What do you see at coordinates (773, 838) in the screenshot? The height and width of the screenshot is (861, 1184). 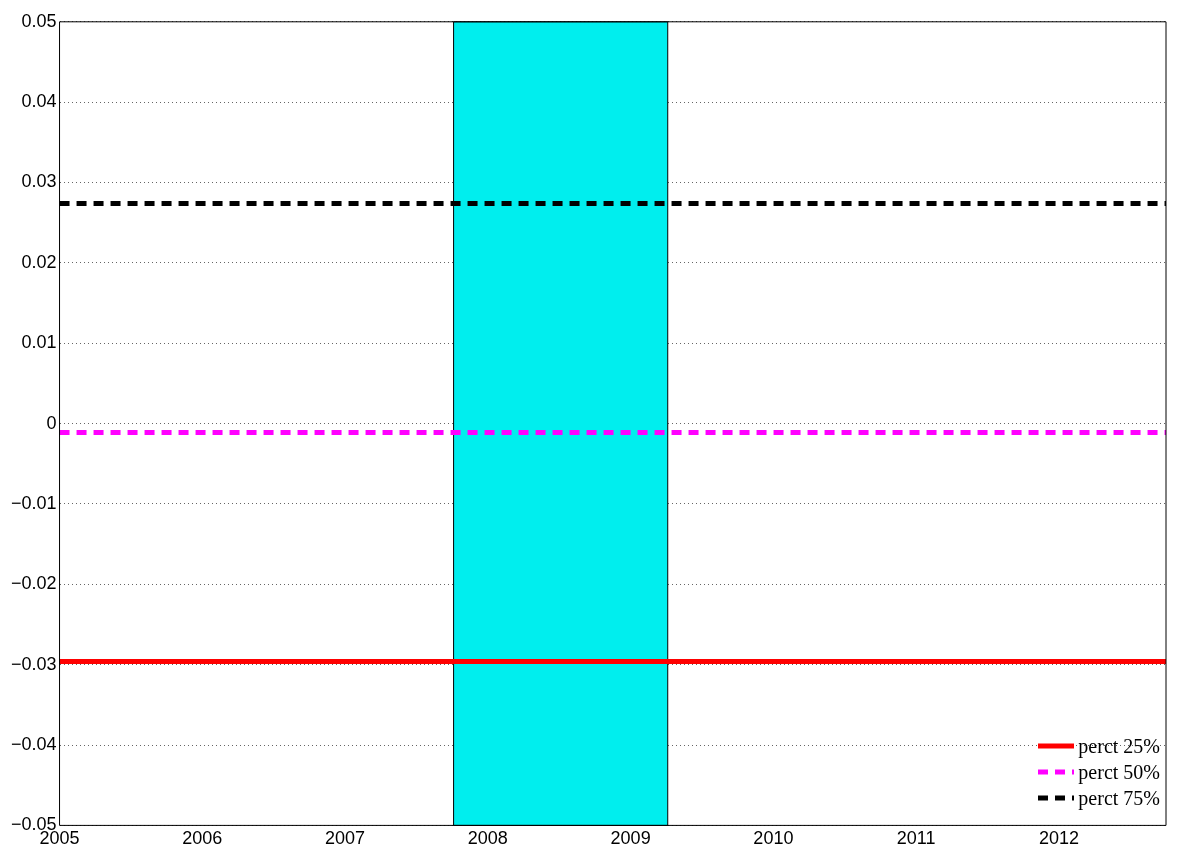 I see `x-tick-label: 2010` at bounding box center [773, 838].